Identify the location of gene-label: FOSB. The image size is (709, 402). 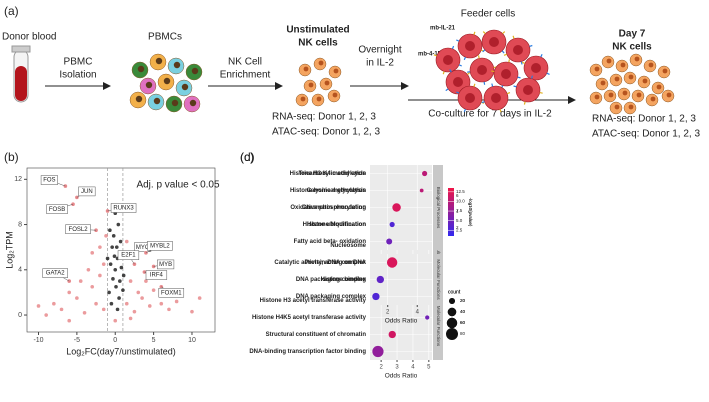
(57, 210).